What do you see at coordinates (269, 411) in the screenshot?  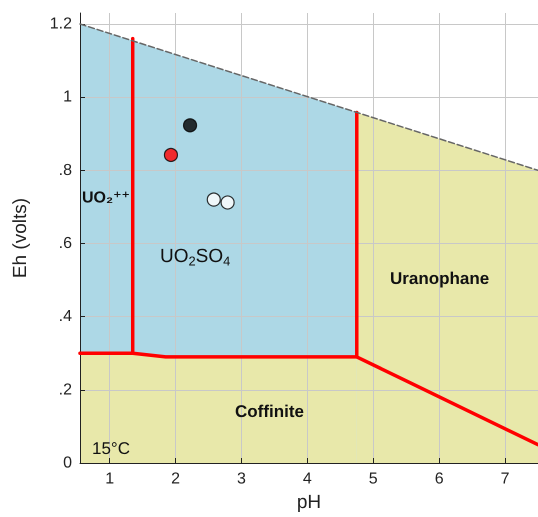 I see `annotation: Coffinite` at bounding box center [269, 411].